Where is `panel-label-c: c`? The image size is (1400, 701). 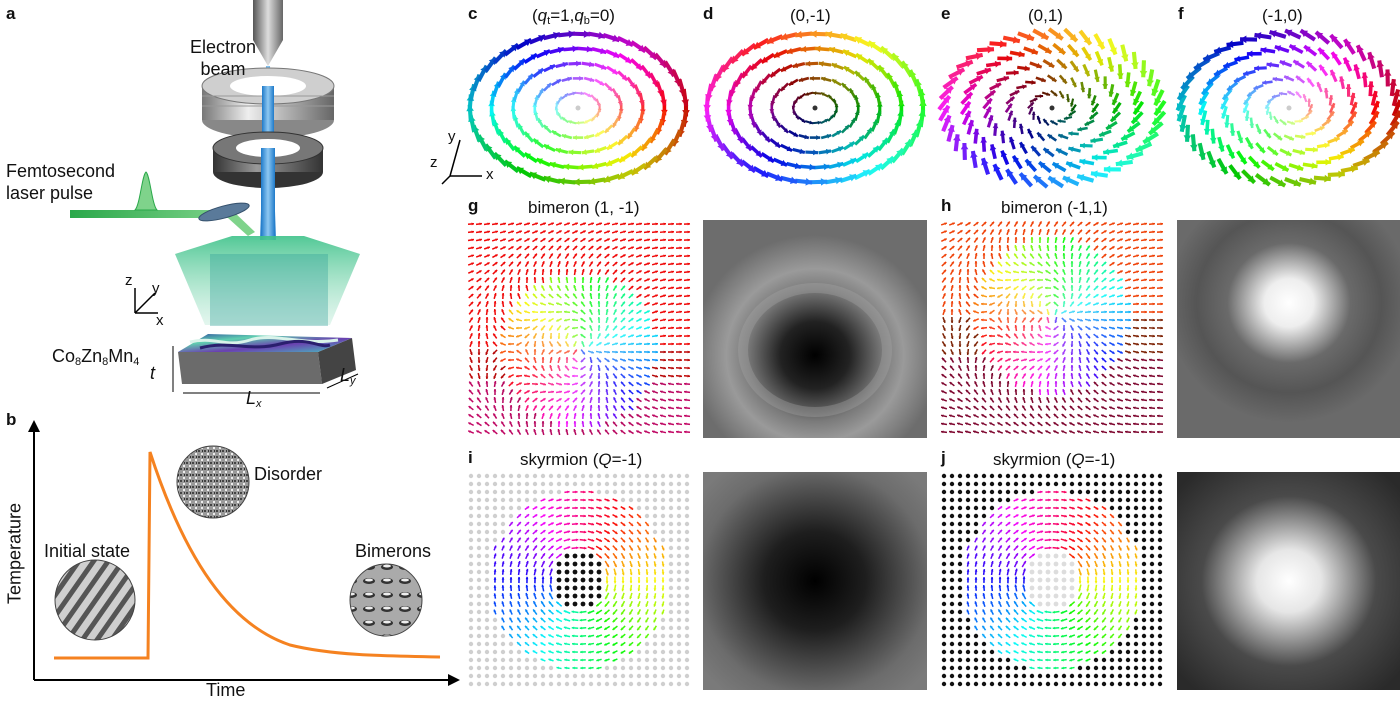 panel-label-c: c is located at coordinates (472, 14).